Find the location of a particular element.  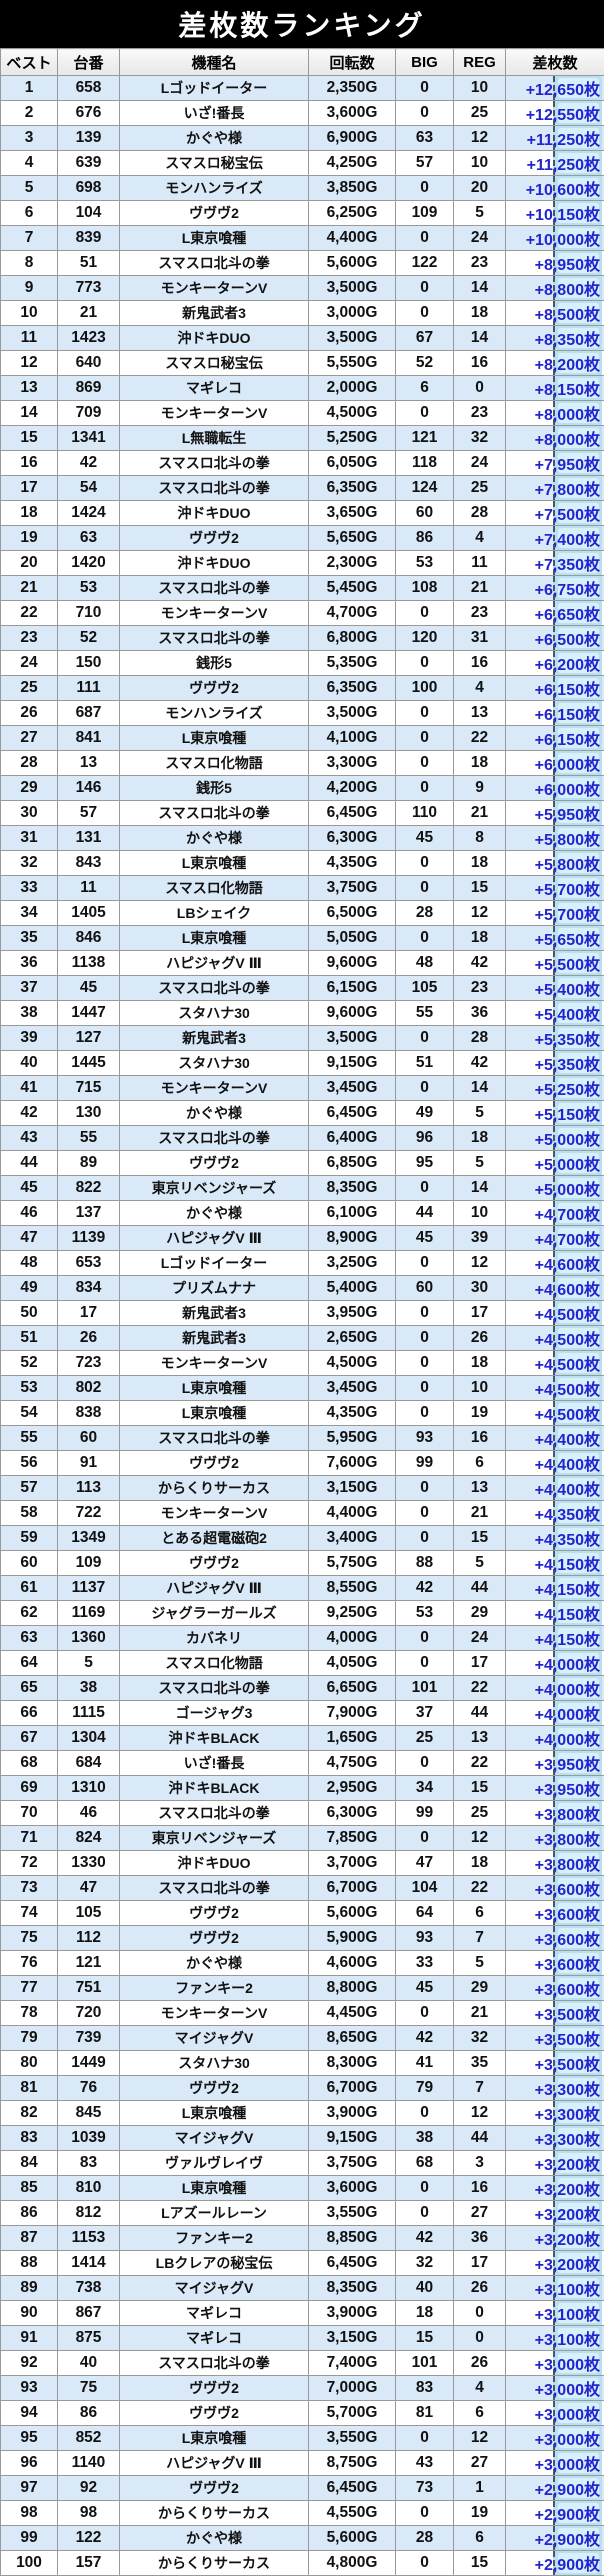

machine-number-cell: 1039 is located at coordinates (89, 2138).